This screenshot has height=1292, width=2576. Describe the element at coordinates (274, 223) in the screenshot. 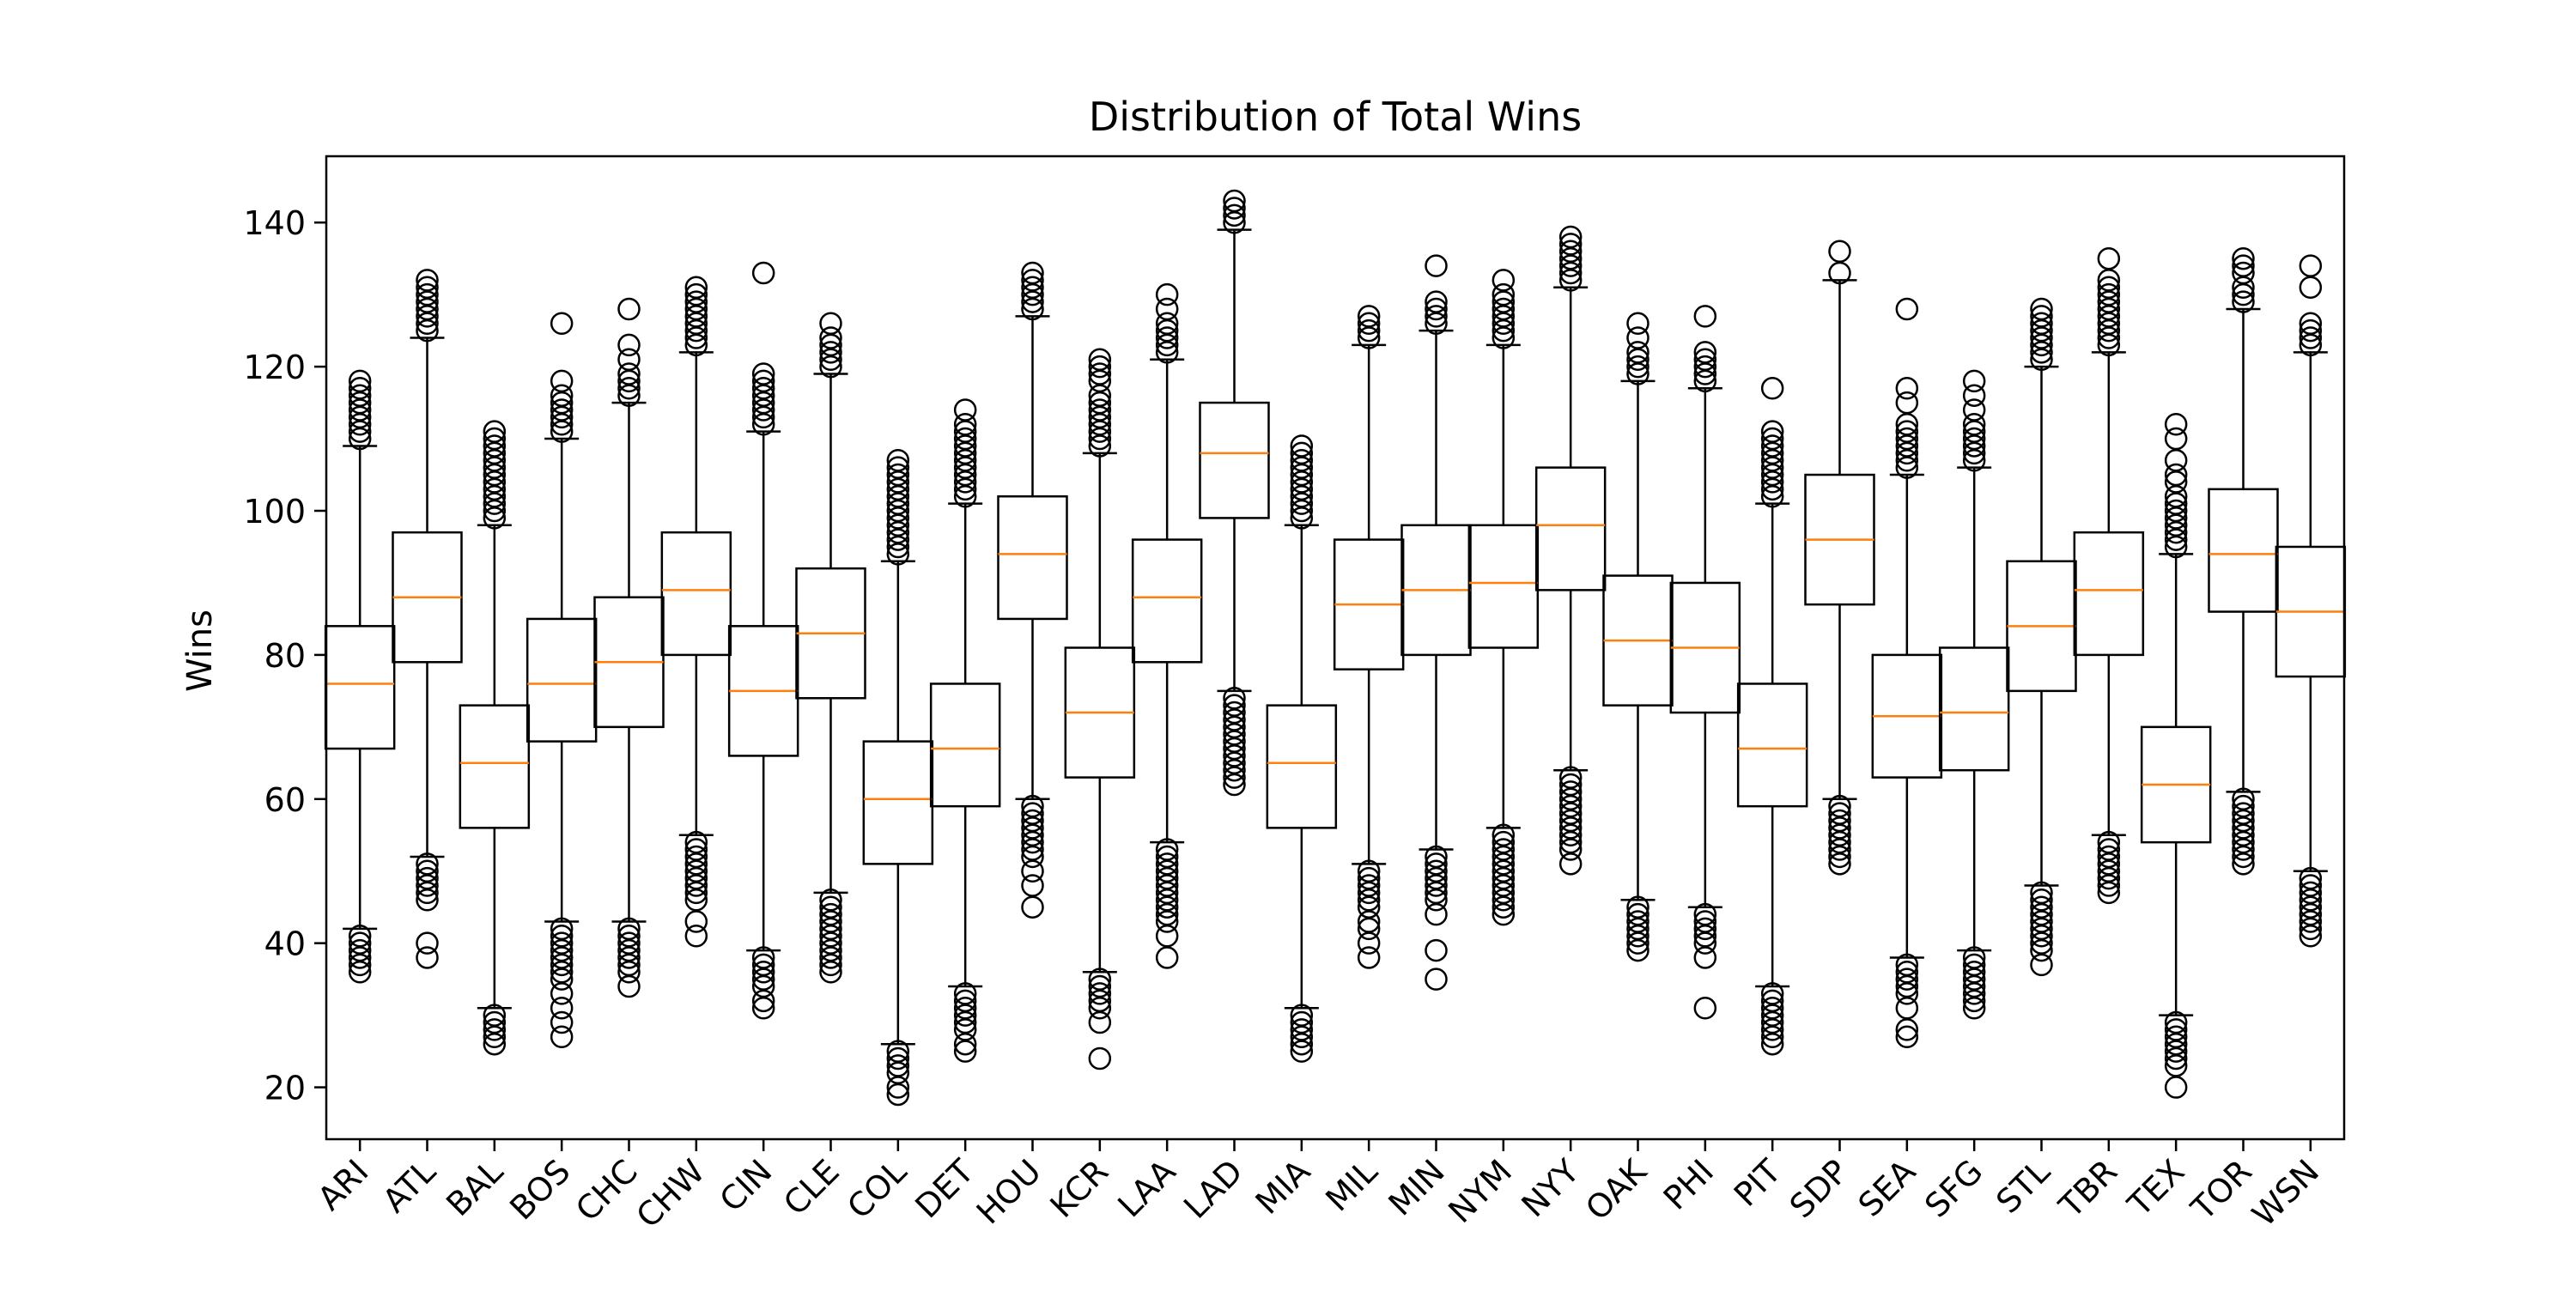

I see `y-tick-label: 140` at that location.